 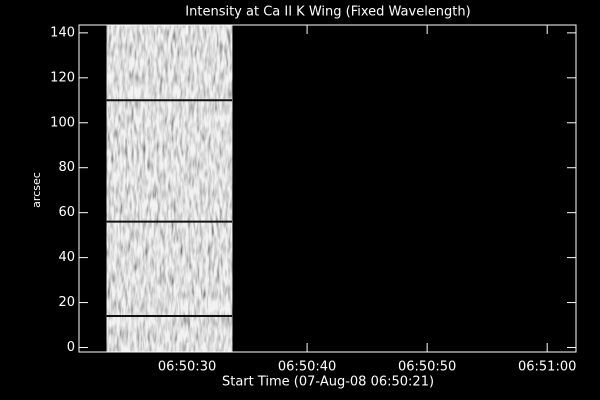 What do you see at coordinates (66, 212) in the screenshot?
I see `y-tick-label: 60` at bounding box center [66, 212].